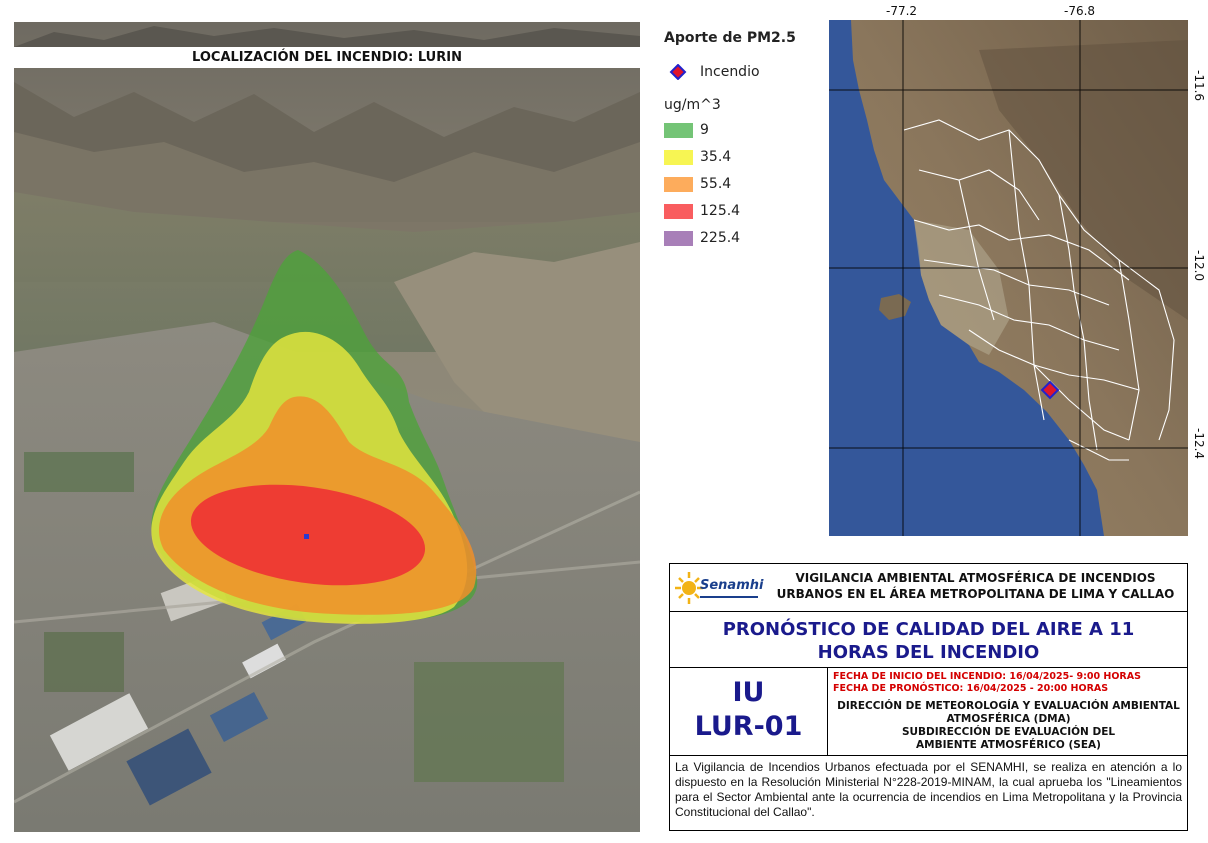 This screenshot has width=1208, height=843. I want to click on legend-item-label: 35.4, so click(716, 157).